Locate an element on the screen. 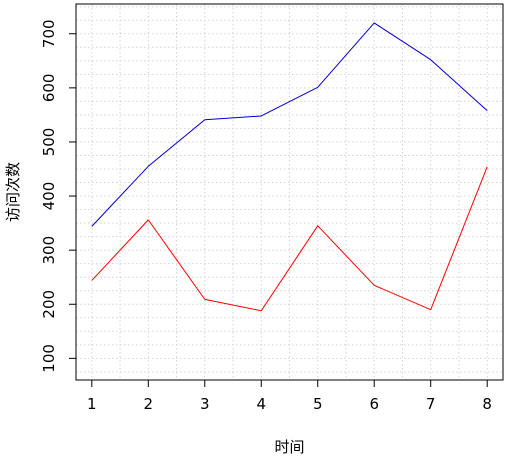 Image resolution: width=516 pixels, height=464 pixels. y-tick-label: 400 is located at coordinates (49, 196).